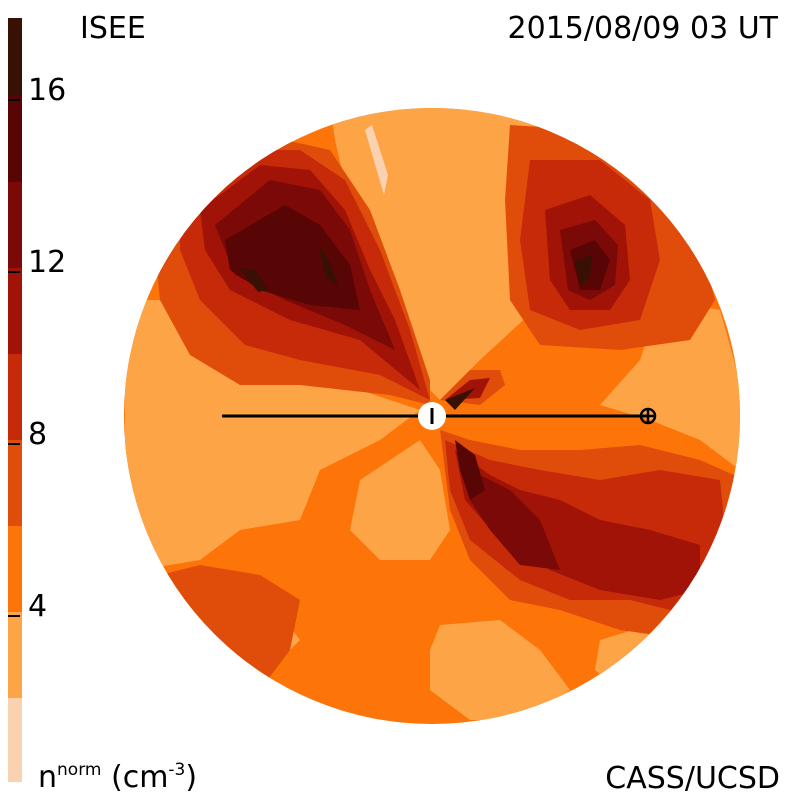 The height and width of the screenshot is (800, 800). What do you see at coordinates (432, 416) in the screenshot?
I see `sun-marker` at bounding box center [432, 416].